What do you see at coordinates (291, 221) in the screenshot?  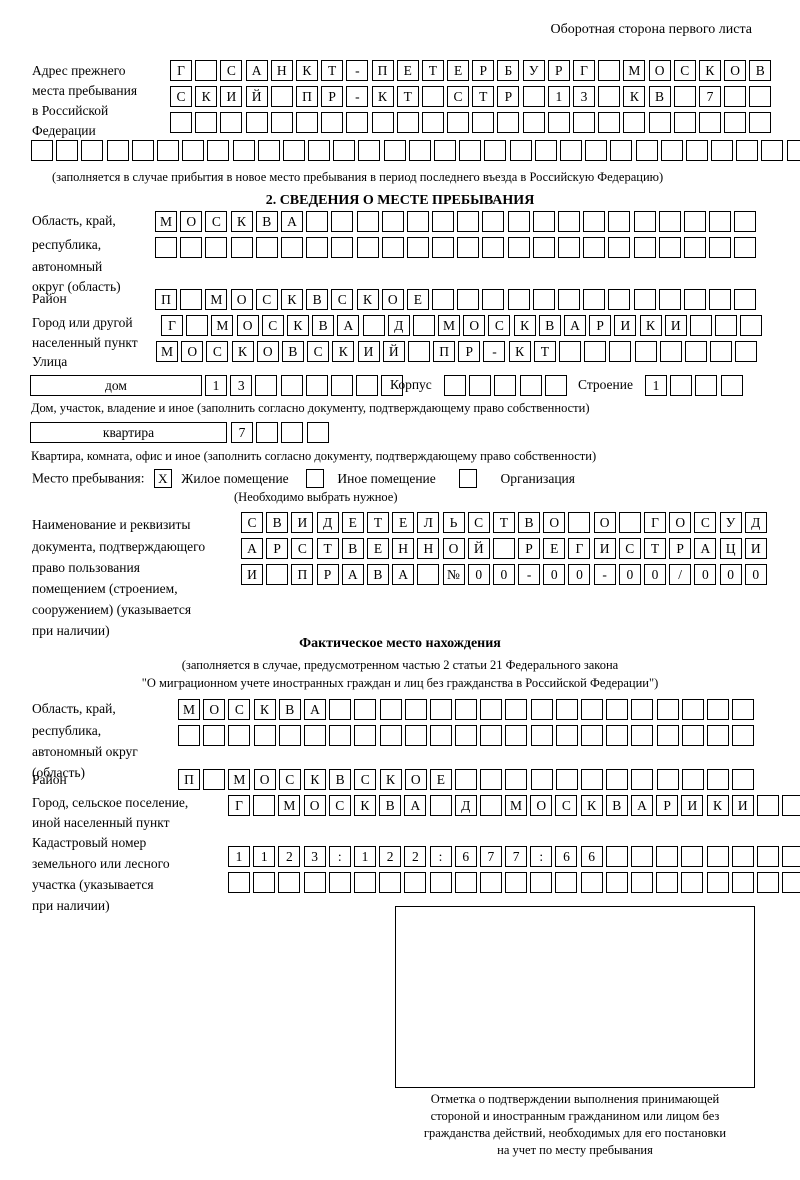 I see `region-r1-cell-6: А` at bounding box center [291, 221].